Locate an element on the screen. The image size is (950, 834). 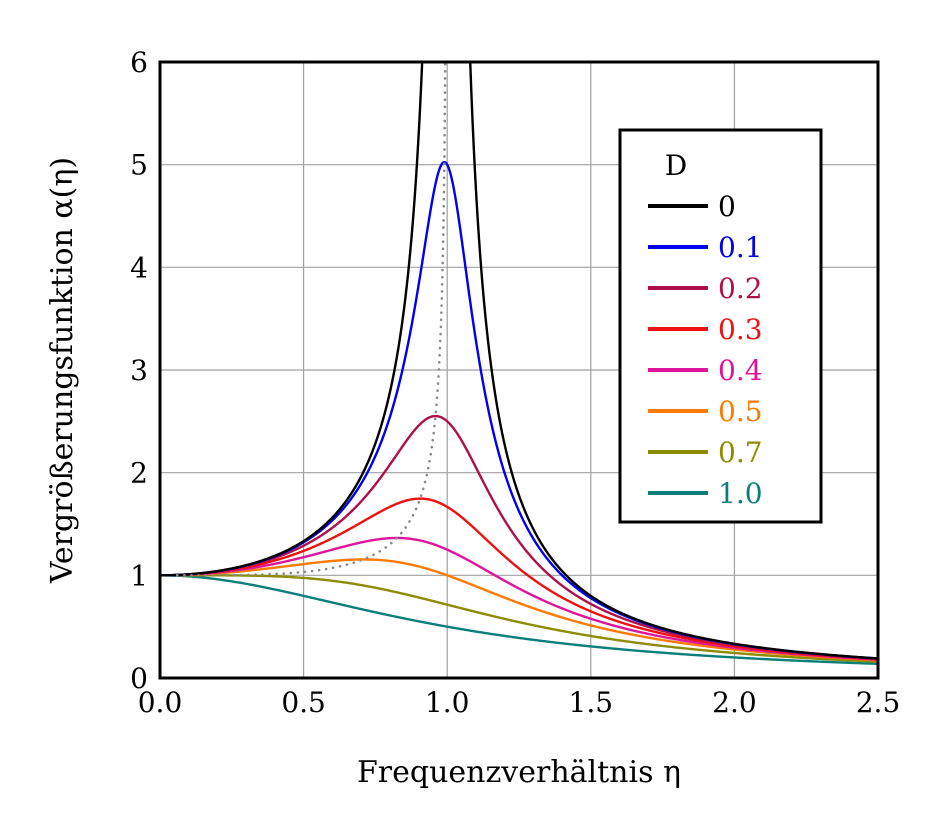
series-line-0.7 is located at coordinates (519, 618).